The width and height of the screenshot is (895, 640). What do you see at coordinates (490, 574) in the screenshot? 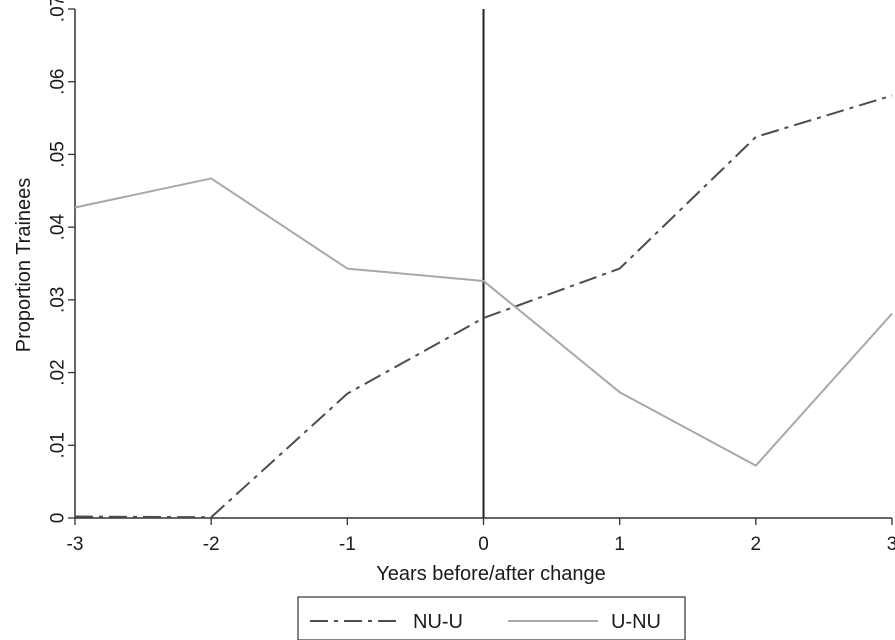
I see `x-axis-title: Years before/after change` at bounding box center [490, 574].